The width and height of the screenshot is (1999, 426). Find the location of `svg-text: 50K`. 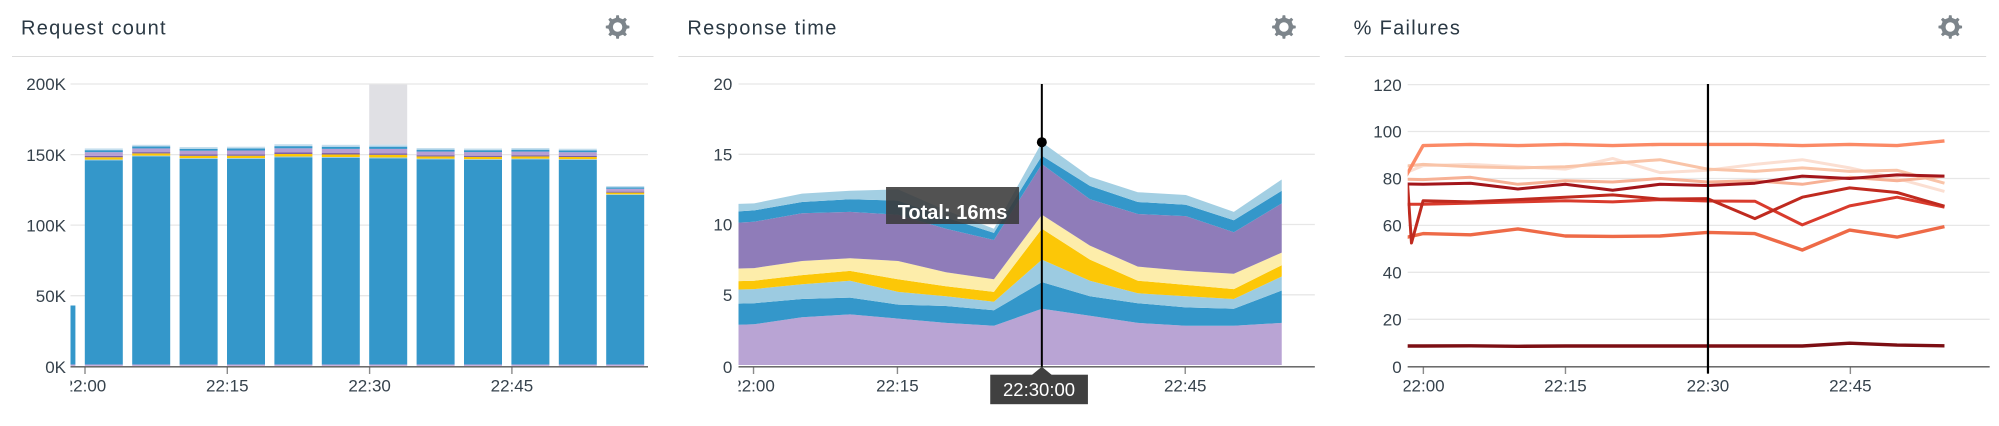

svg-text: 50K is located at coordinates (51, 296).